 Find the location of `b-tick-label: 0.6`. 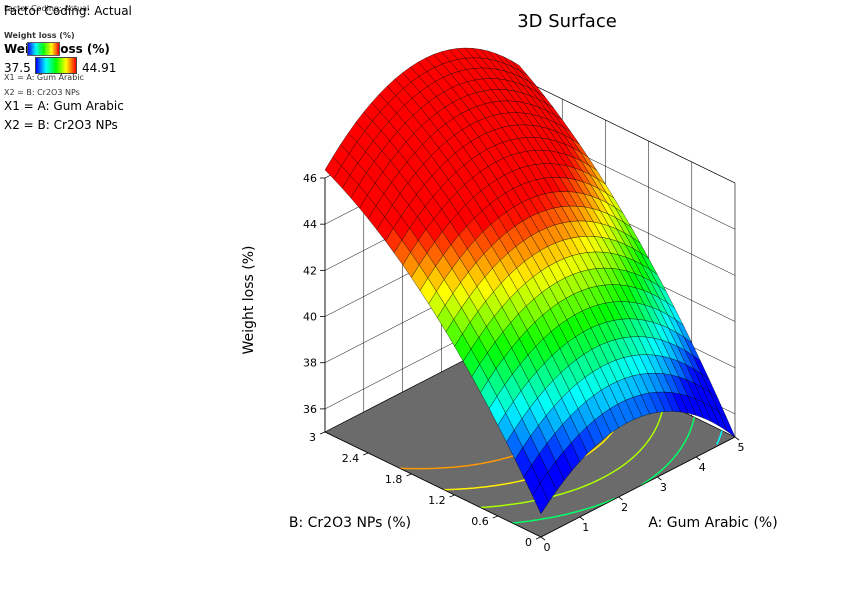

b-tick-label: 0.6 is located at coordinates (480, 521).